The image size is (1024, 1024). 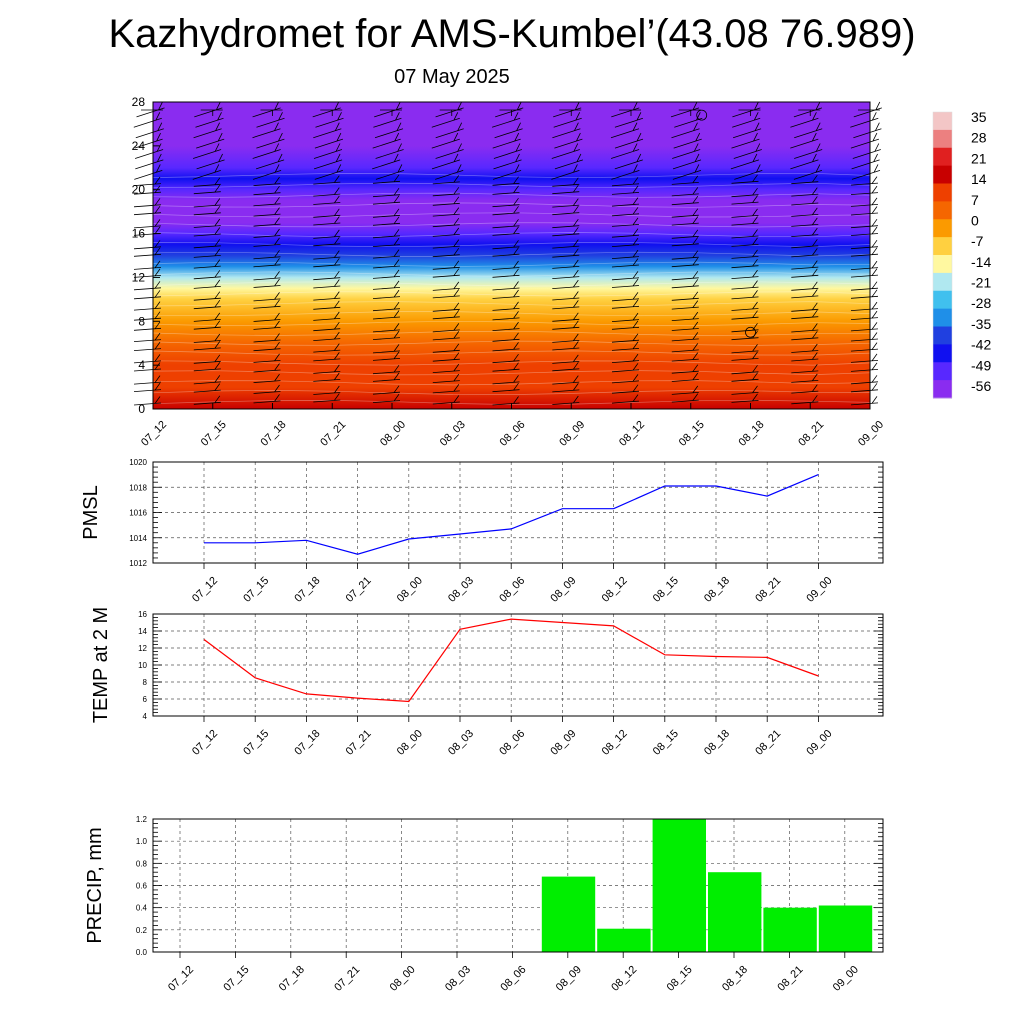 What do you see at coordinates (453, 434) in the screenshot?
I see `x-tick-label: 08_03` at bounding box center [453, 434].